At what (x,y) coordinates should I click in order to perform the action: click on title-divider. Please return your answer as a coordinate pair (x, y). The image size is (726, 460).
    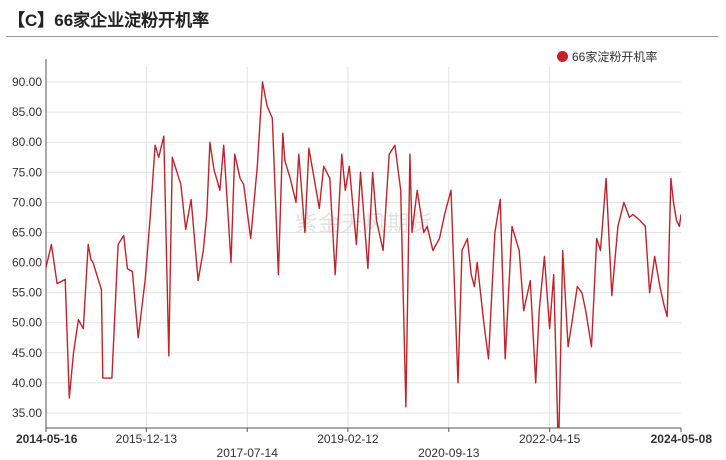
    Looking at the image, I should click on (362, 36).